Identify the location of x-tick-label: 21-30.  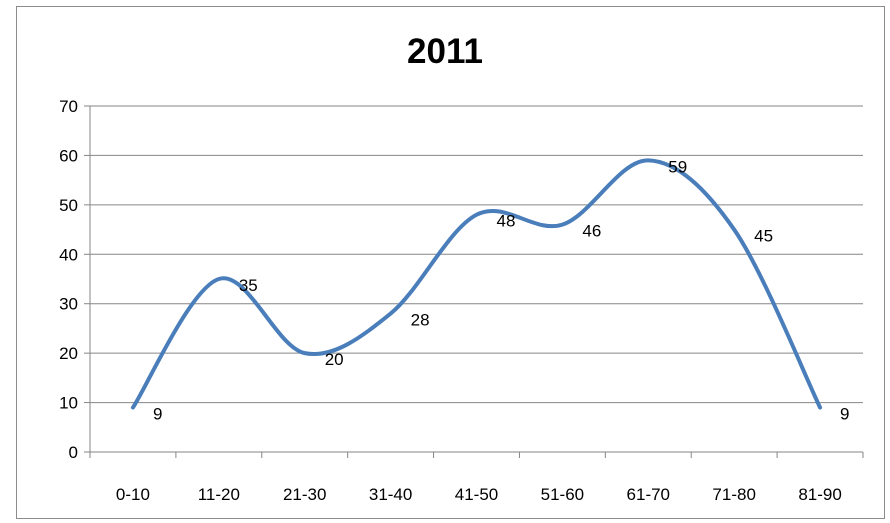
(304, 494).